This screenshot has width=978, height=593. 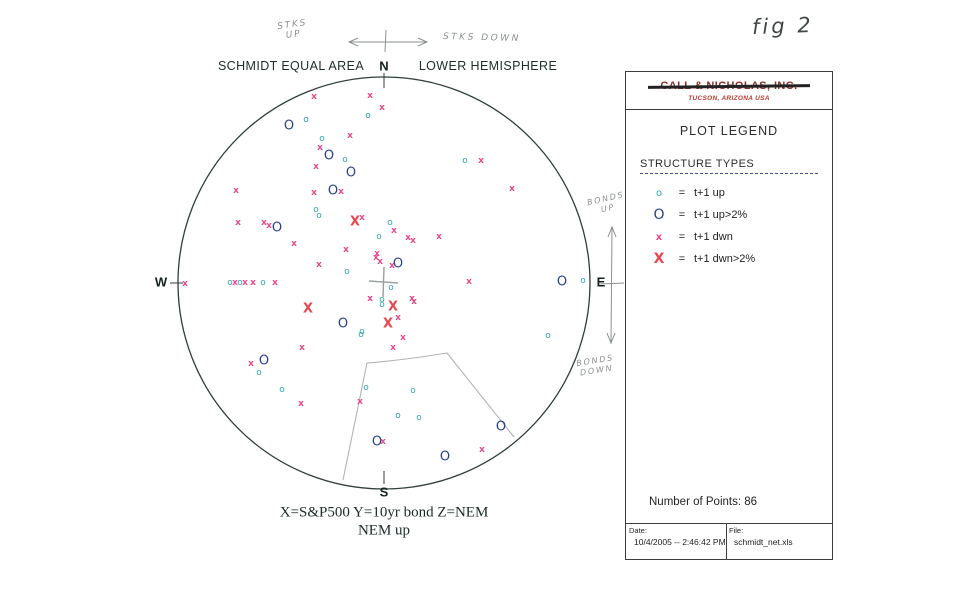 What do you see at coordinates (736, 530) in the screenshot?
I see `file-label: File:` at bounding box center [736, 530].